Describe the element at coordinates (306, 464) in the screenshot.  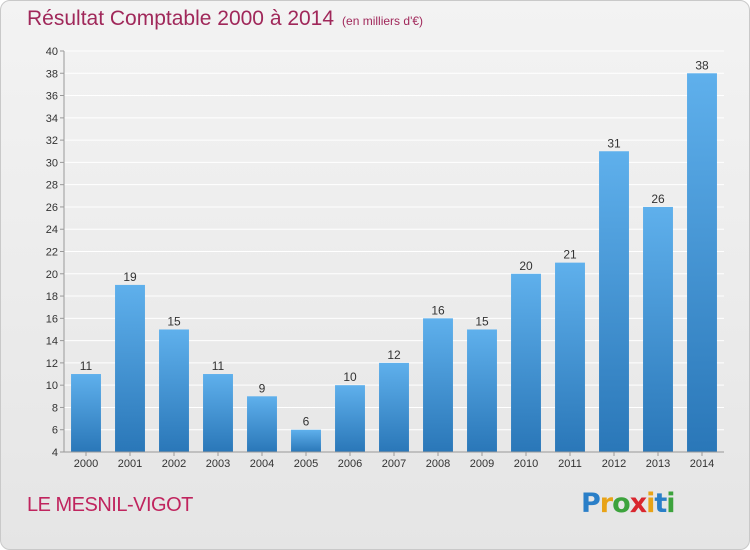
I see `x-tick-label: 2005` at that location.